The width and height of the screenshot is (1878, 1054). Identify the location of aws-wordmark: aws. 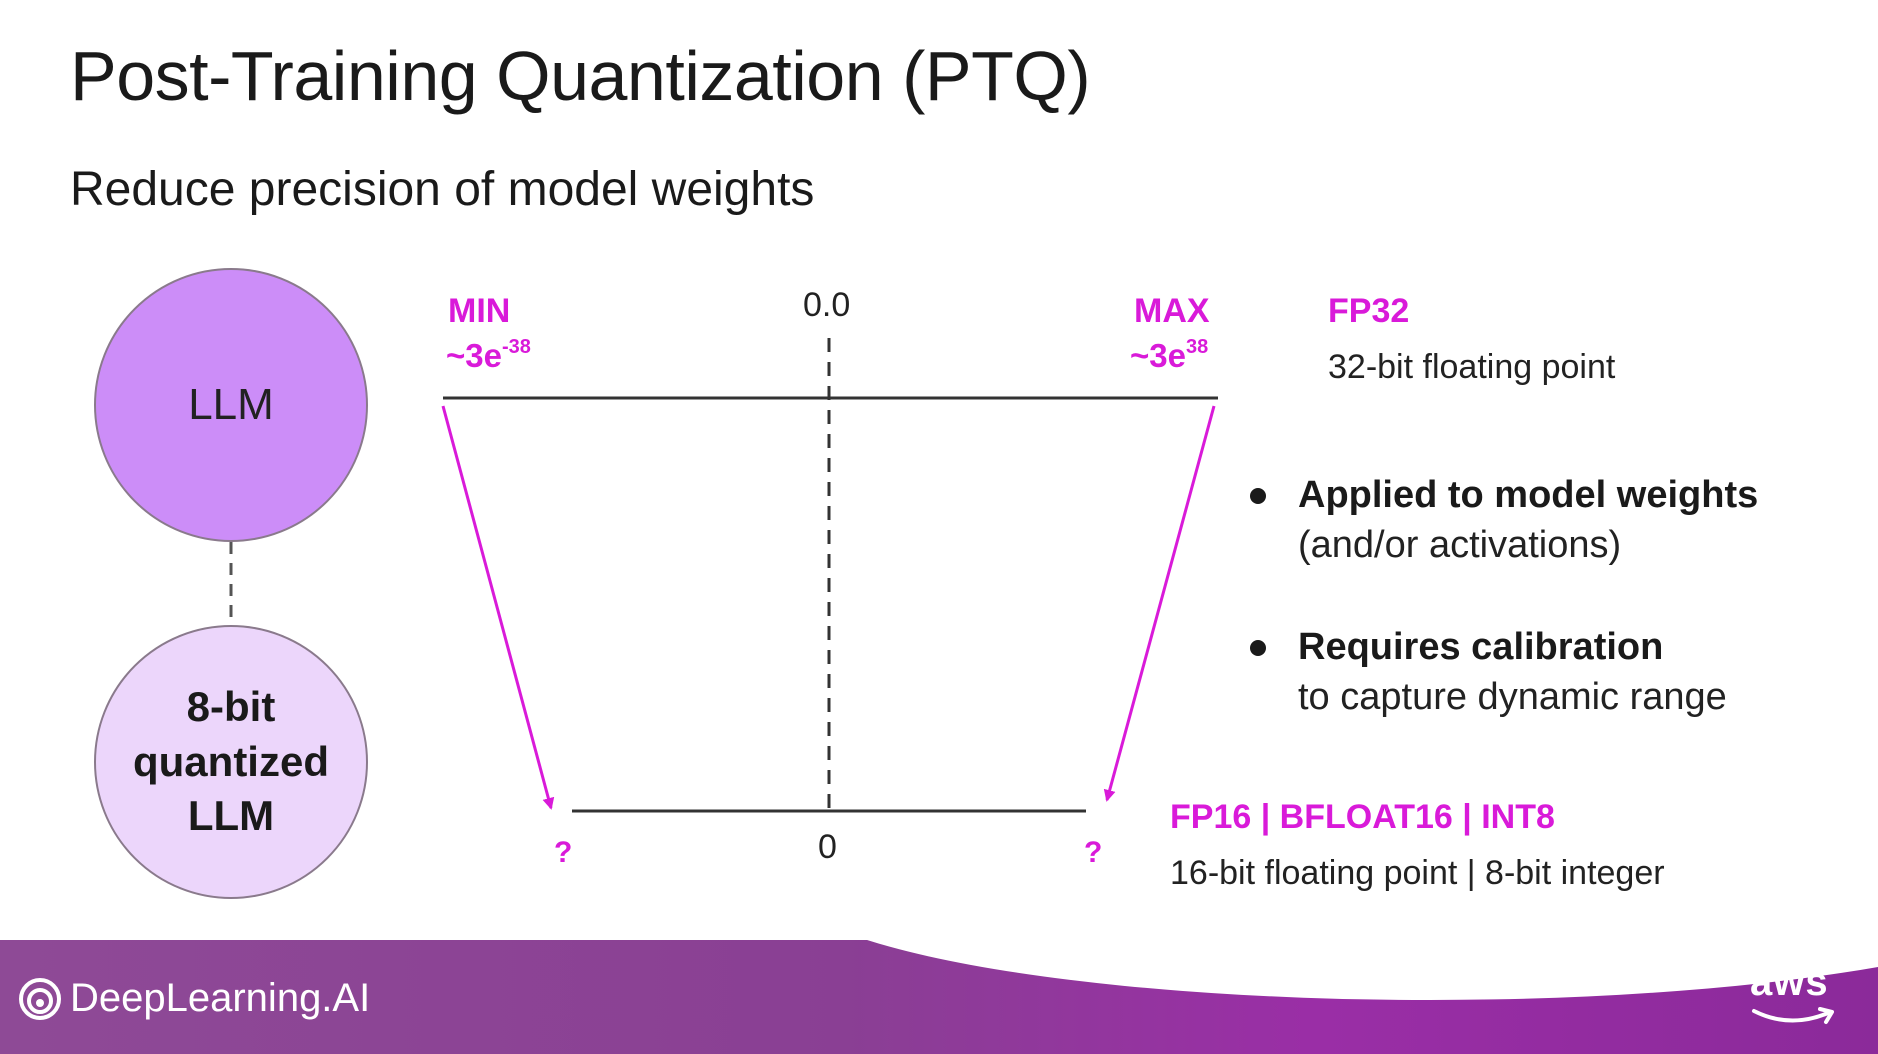
(1789, 982).